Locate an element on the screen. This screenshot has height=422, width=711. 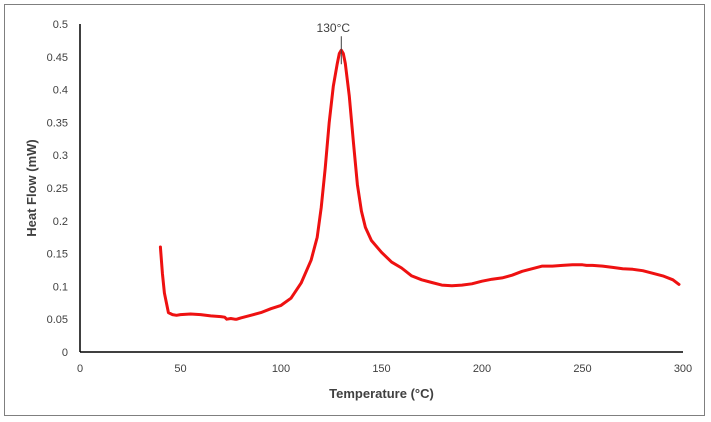
x-tick-label: 150 is located at coordinates (381, 369).